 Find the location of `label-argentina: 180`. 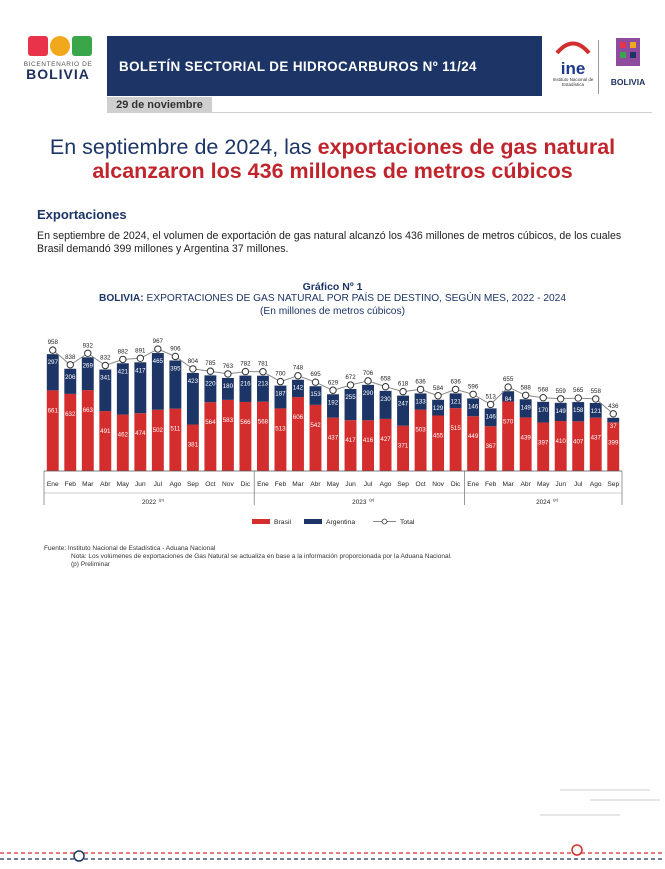

label-argentina: 180 is located at coordinates (228, 386).